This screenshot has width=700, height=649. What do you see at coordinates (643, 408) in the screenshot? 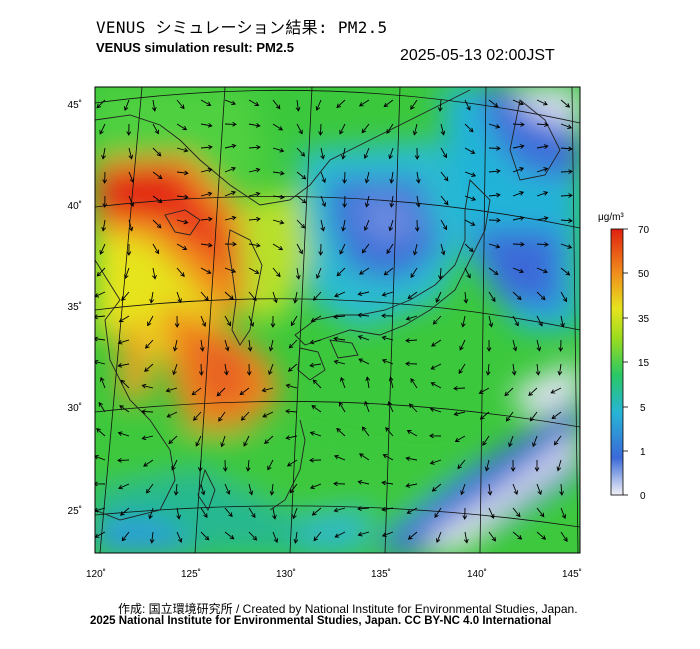
I see `colorbar-label-5: 5` at bounding box center [643, 408].